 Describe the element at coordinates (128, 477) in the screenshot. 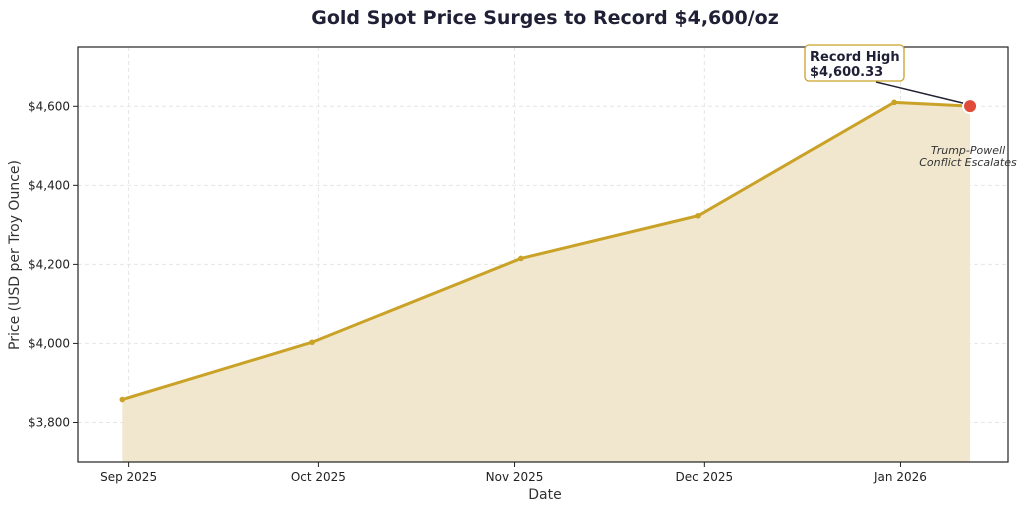

I see `x-tick-label: Sep 2025` at that location.